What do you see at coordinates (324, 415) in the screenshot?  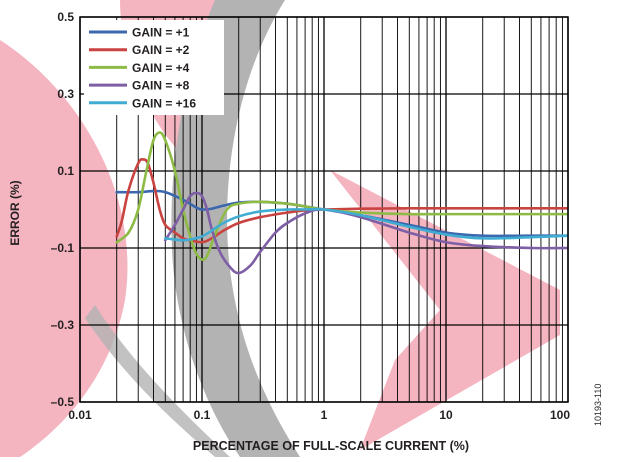 I see `x-tick-label: 1` at bounding box center [324, 415].